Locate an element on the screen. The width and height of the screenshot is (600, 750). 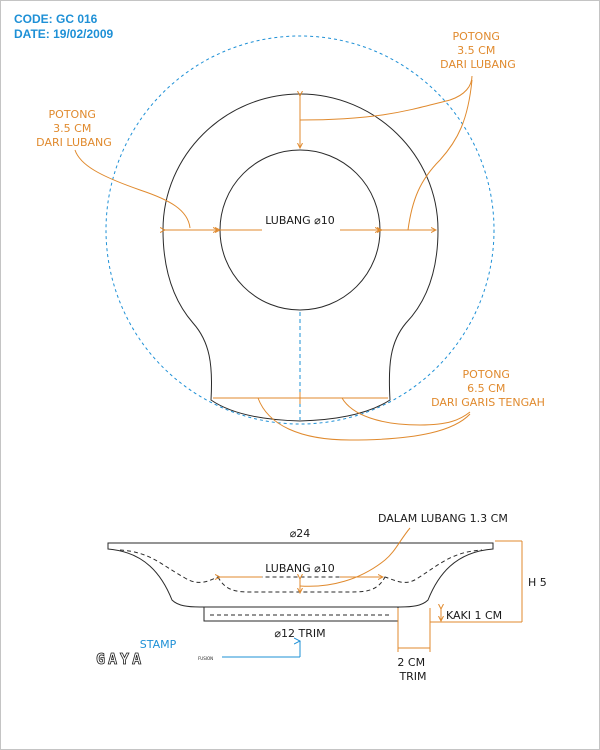
note-right-line2: 3.5 CM is located at coordinates (476, 50).